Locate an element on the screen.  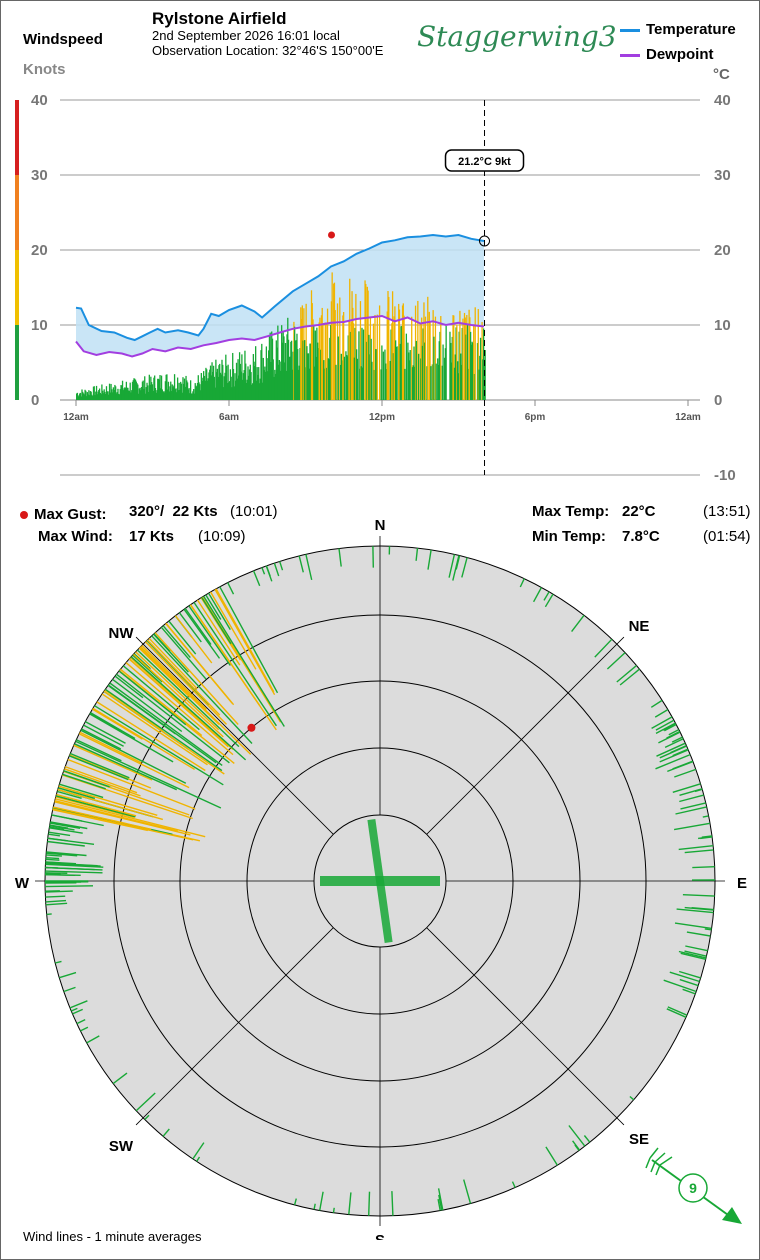
temp-dewpoint-fill is located at coordinates (280, 296).